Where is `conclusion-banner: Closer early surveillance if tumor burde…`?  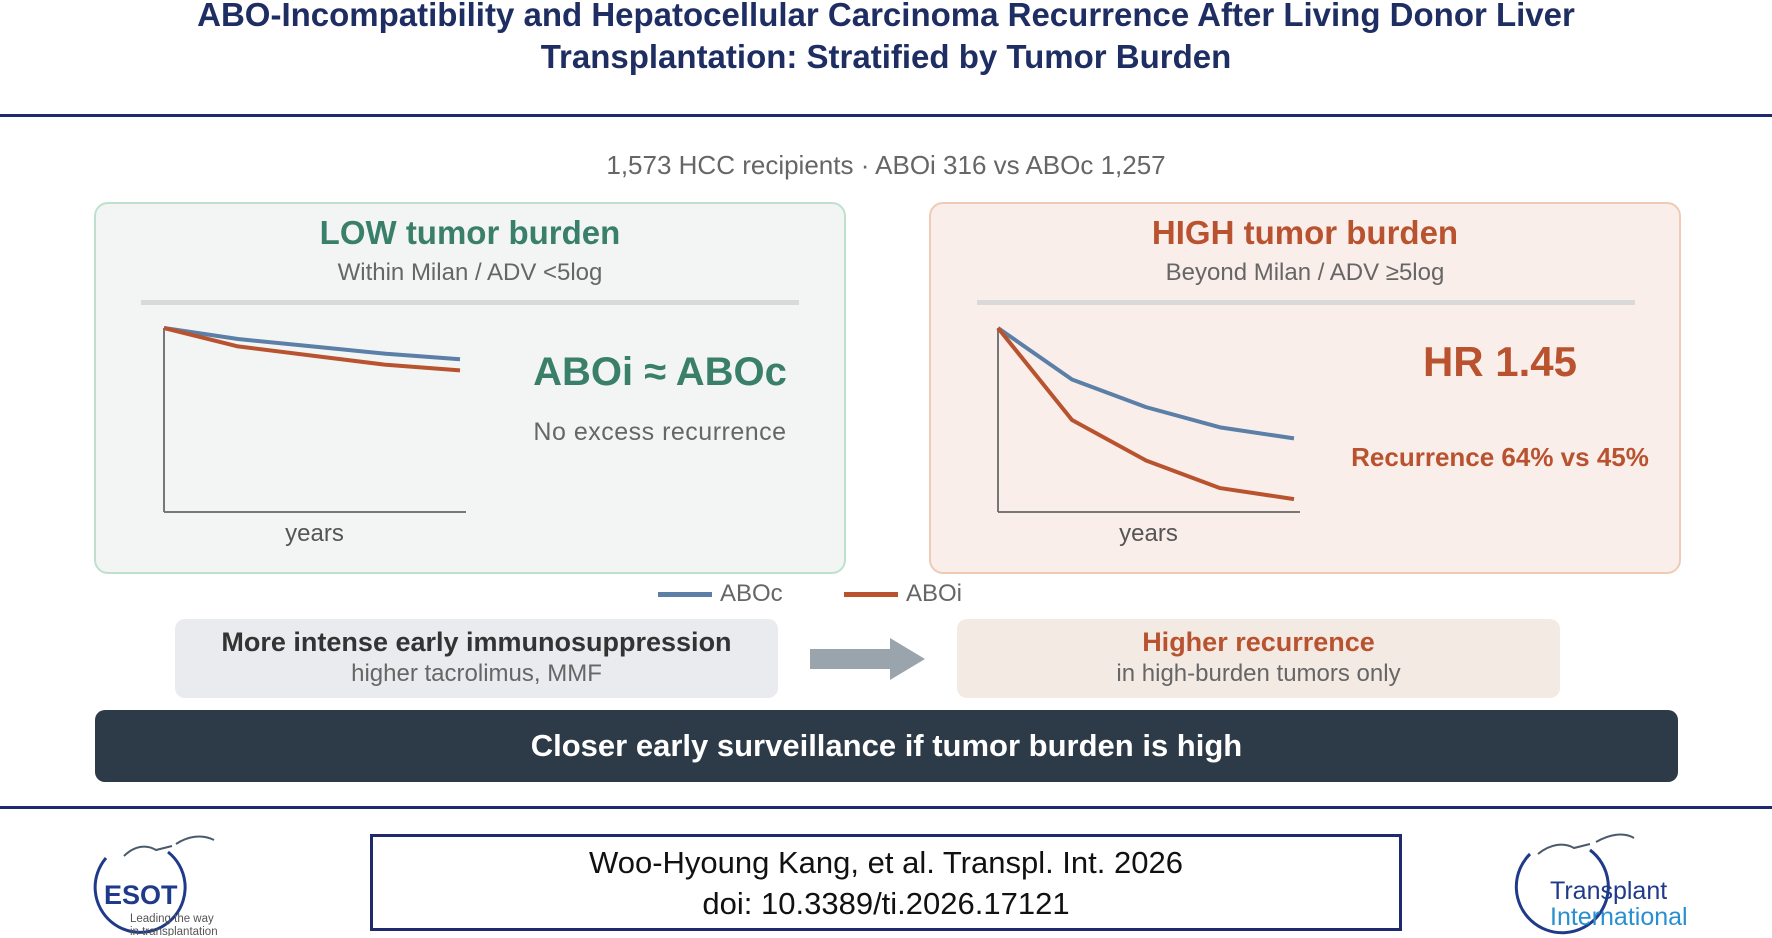 conclusion-banner: Closer early surveillance if tumor burde… is located at coordinates (886, 746).